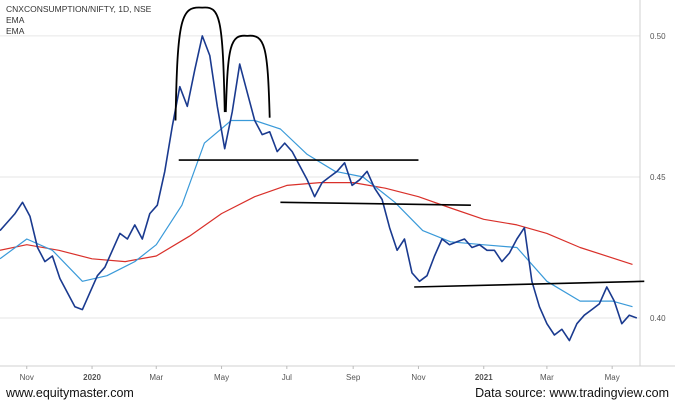  Describe the element at coordinates (79, 9) in the screenshot. I see `legend-title: CNXCONSUMPTION/NIFTY, 1D, NSE` at that location.